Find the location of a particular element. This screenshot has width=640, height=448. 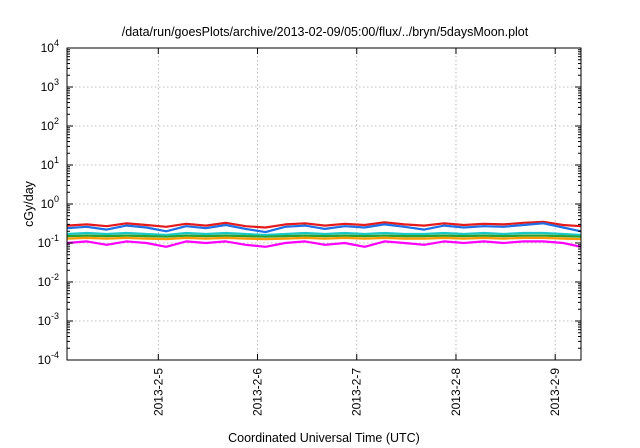

y-axis-label: cGy/day is located at coordinates (29, 203).